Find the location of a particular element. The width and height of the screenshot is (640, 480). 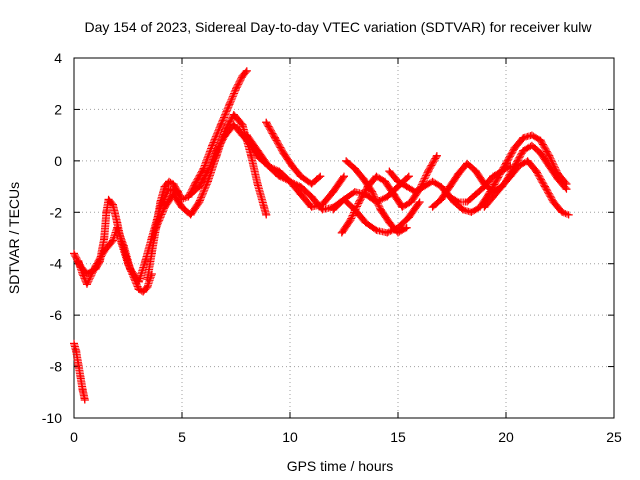

y-tick-label: 0 is located at coordinates (58, 161).